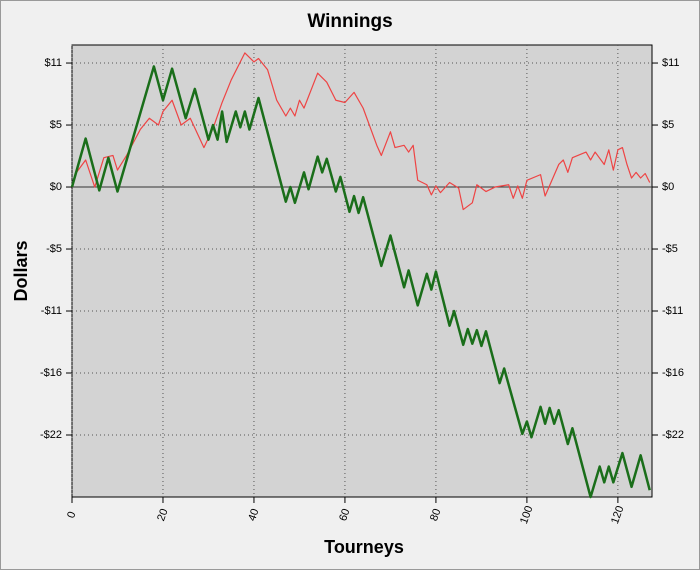 The image size is (700, 570). I want to click on x-tick-label: 0, so click(71, 515).